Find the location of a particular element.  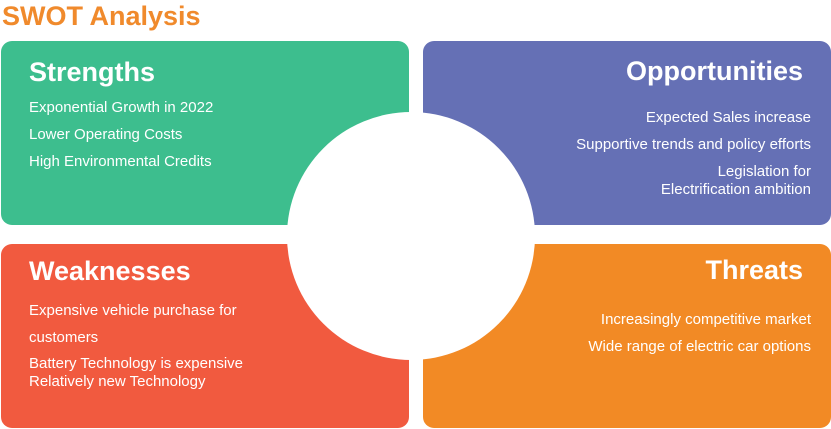

list-item: Lower Operating Costs is located at coordinates (106, 134).